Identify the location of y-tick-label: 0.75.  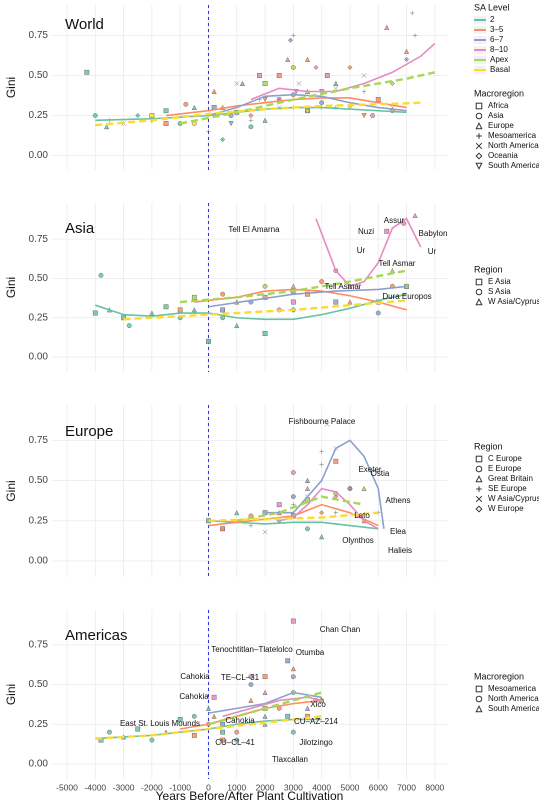
(39, 239).